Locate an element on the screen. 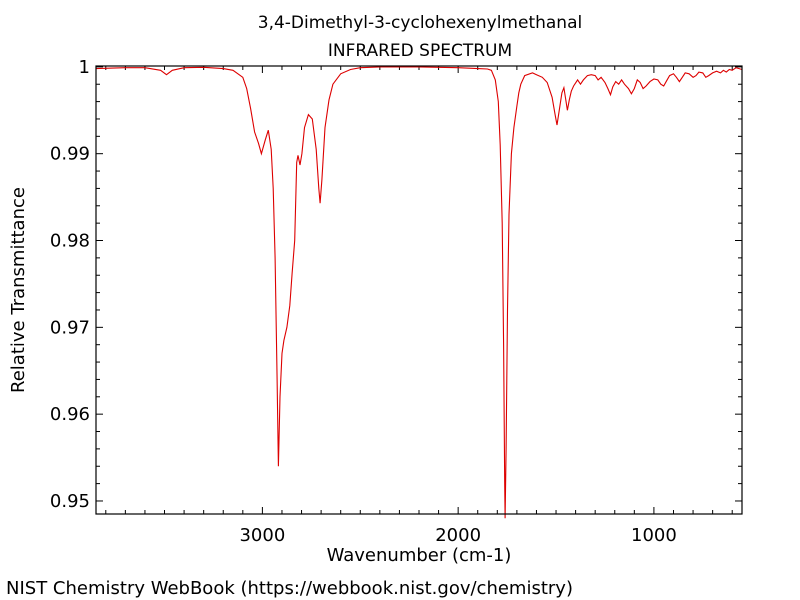  x-tick-label: 3000 is located at coordinates (262, 535).